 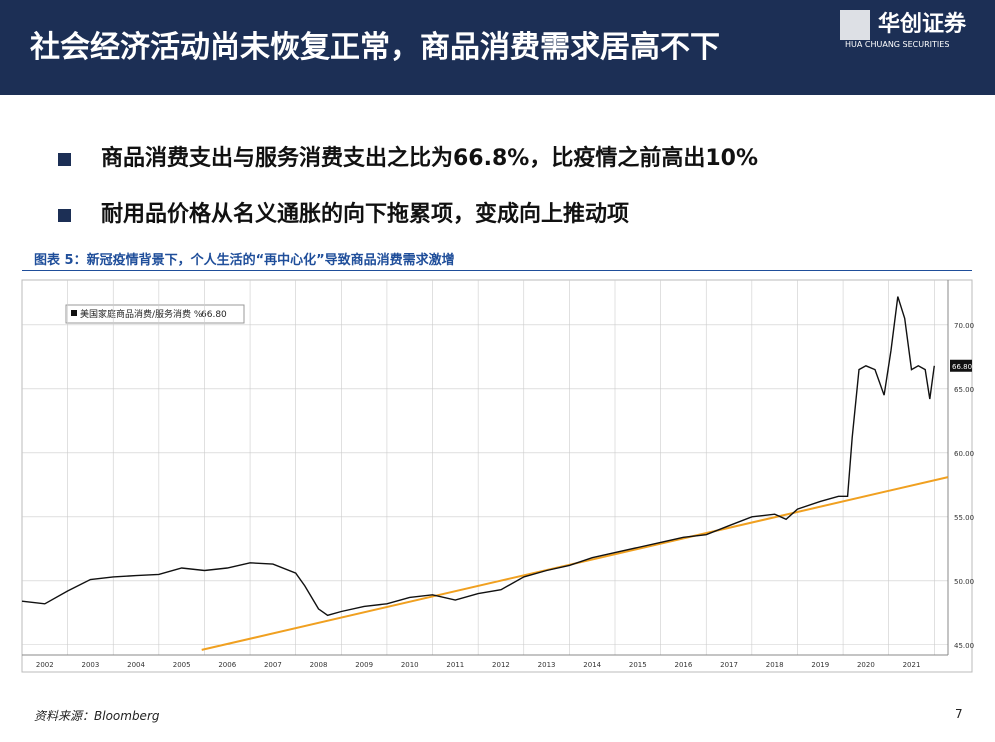 What do you see at coordinates (820, 665) in the screenshot?
I see `x-tick-label: 2019` at bounding box center [820, 665].